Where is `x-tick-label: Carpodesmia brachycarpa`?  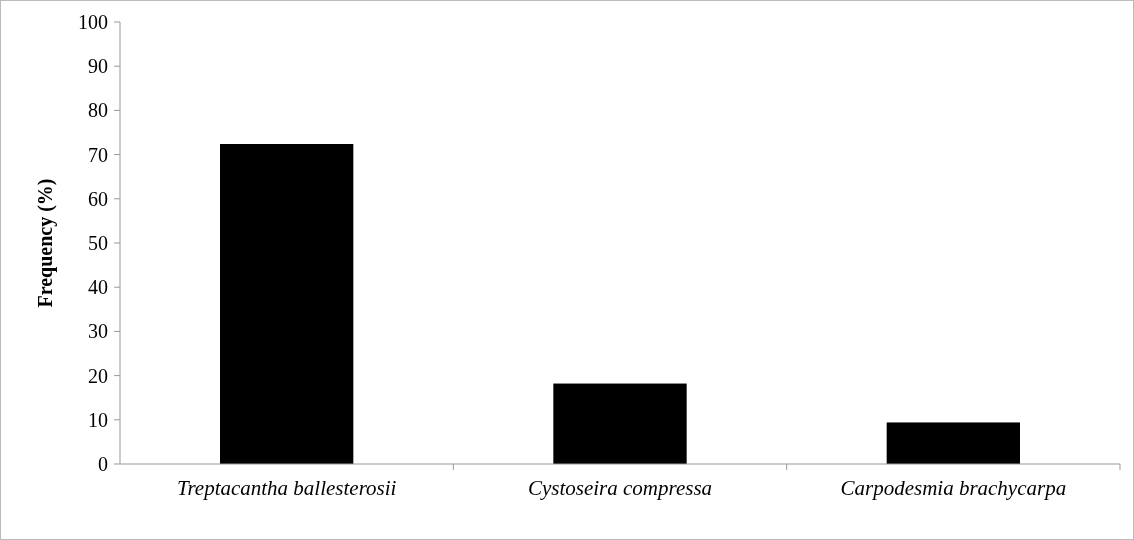
x-tick-label: Carpodesmia brachycarpa is located at coordinates (953, 488).